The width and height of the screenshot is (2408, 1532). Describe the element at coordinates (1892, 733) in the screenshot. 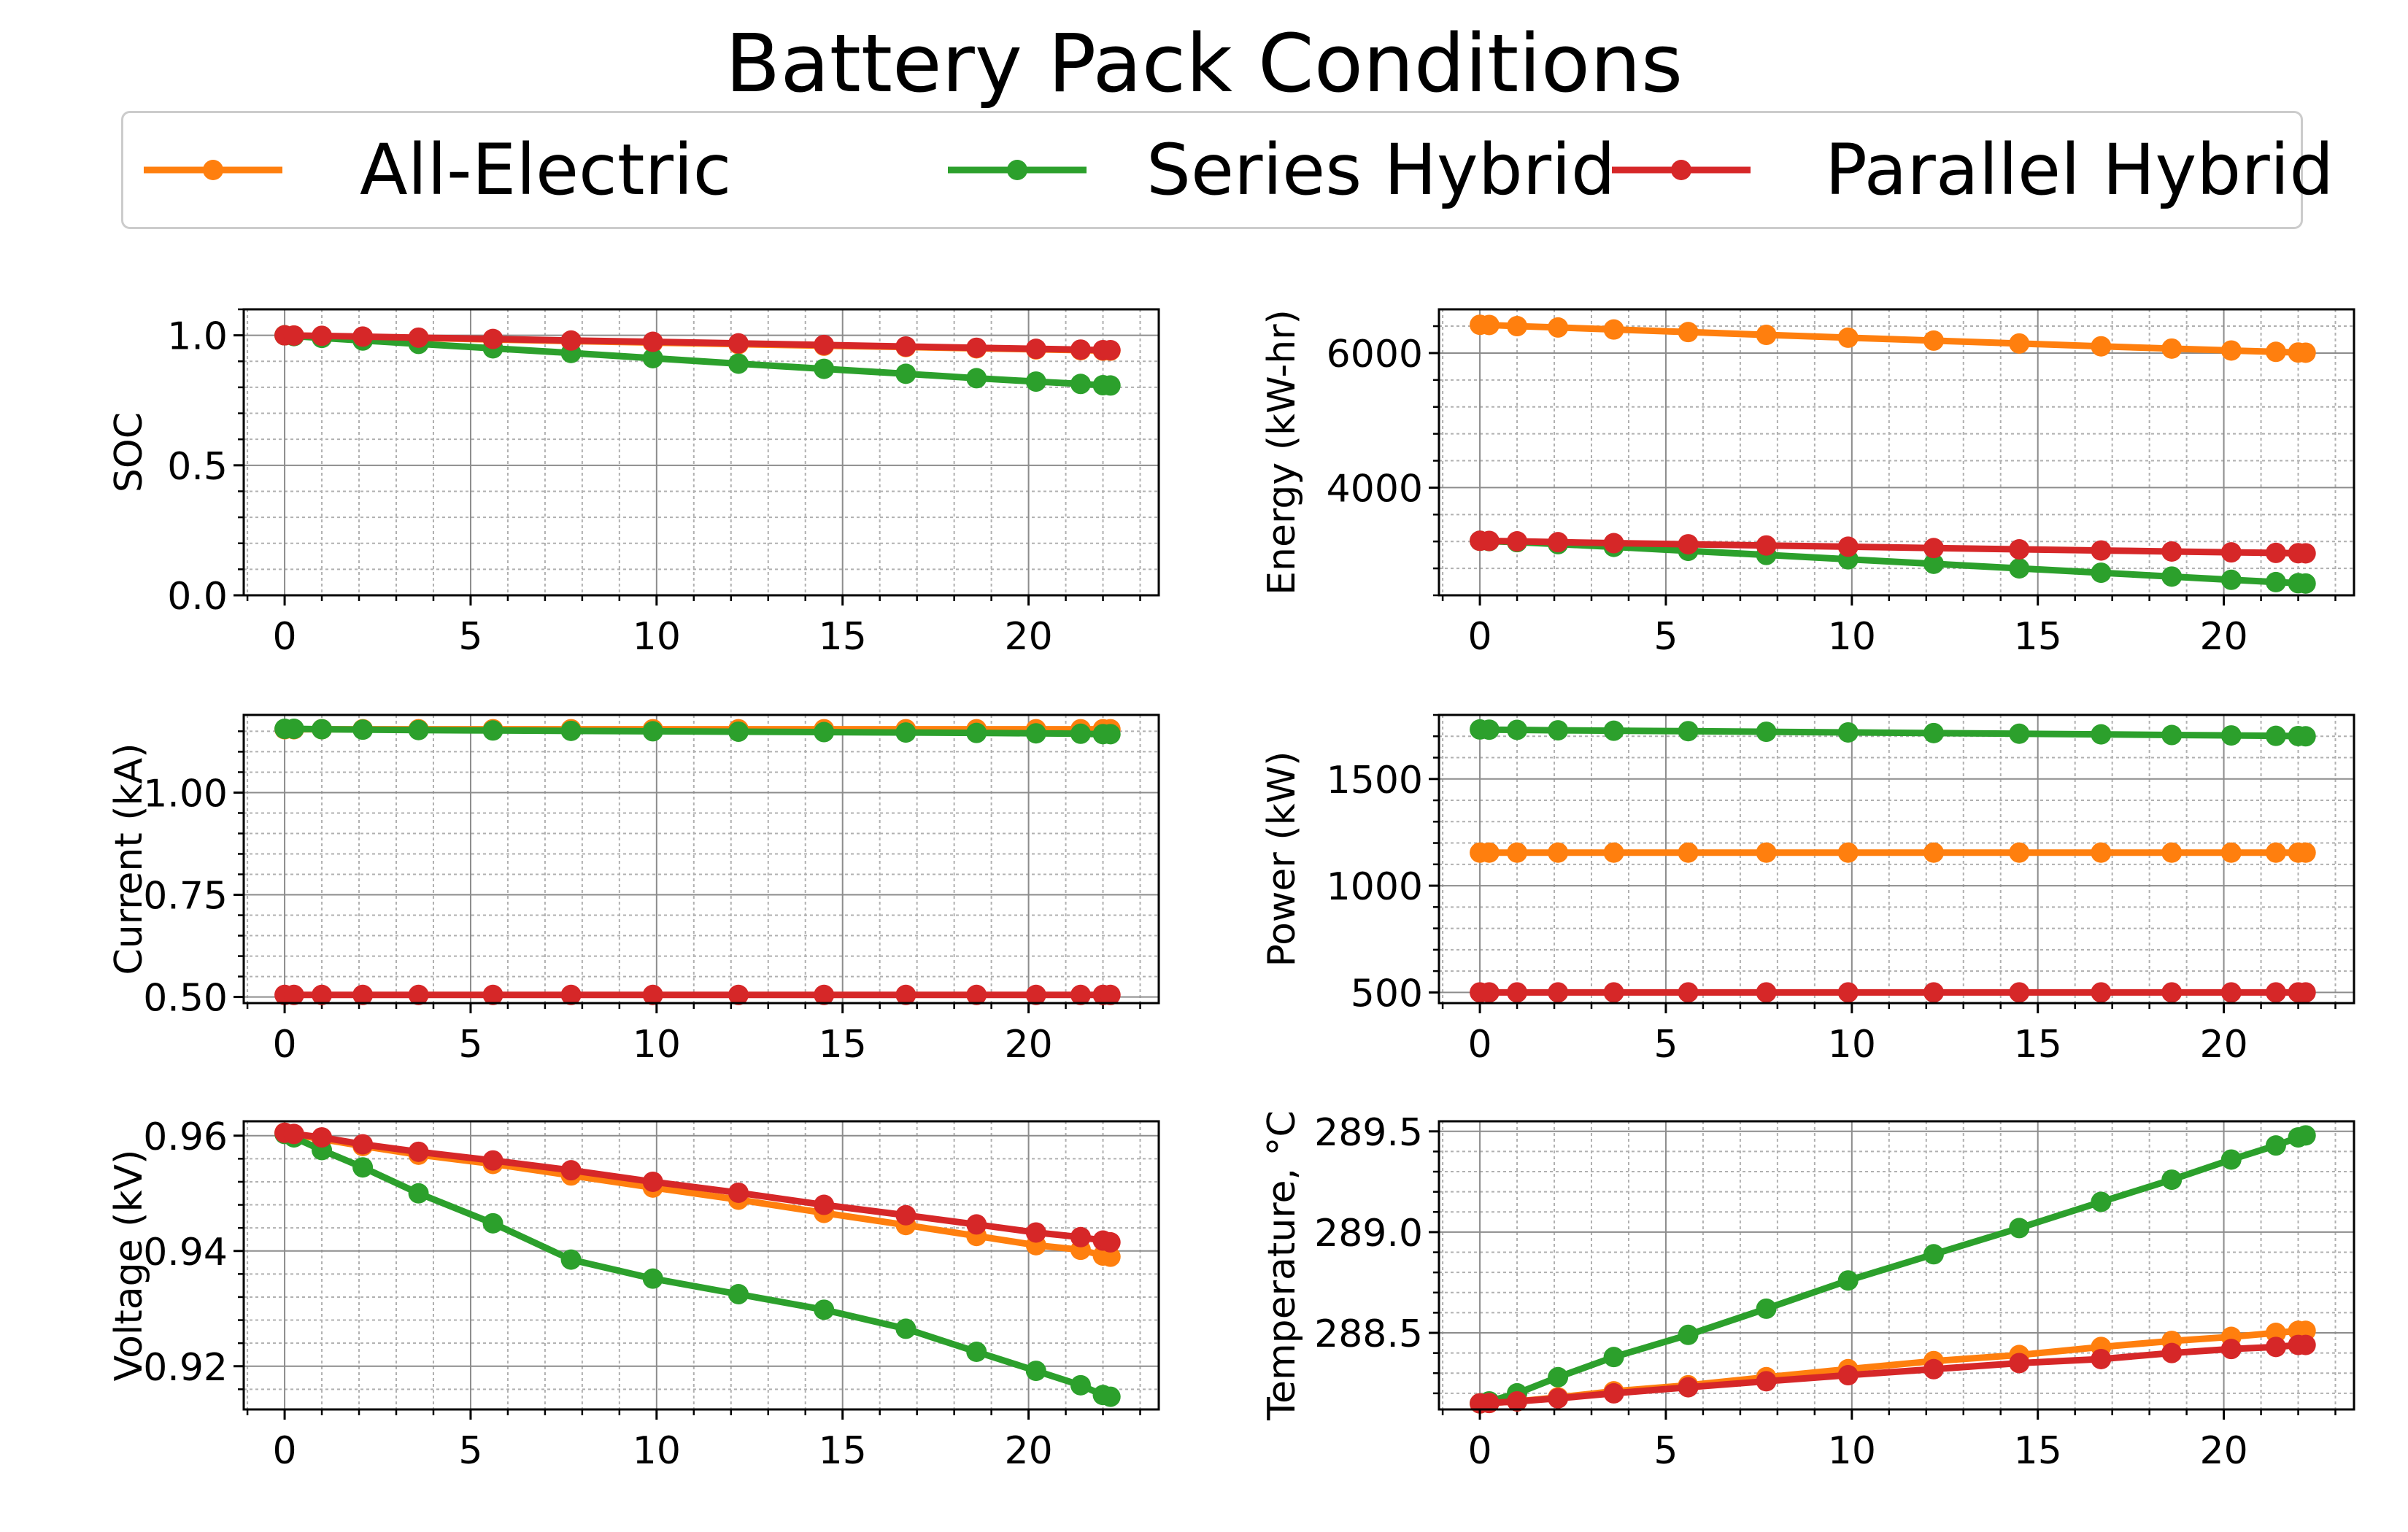

I see `series-line` at that location.